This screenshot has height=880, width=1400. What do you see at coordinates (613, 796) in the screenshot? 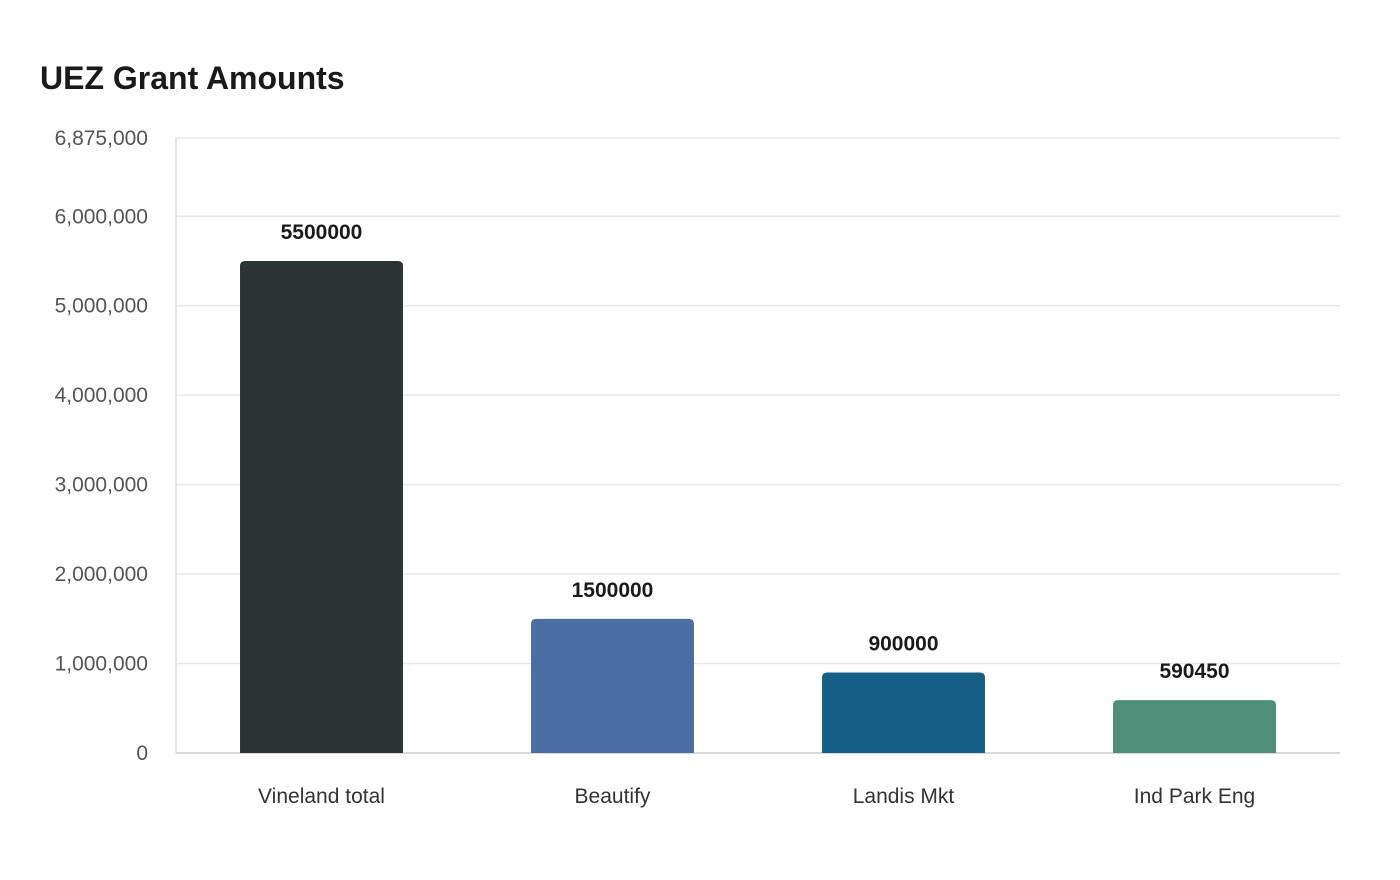
I see `x-tick-label: Beautify` at bounding box center [613, 796].